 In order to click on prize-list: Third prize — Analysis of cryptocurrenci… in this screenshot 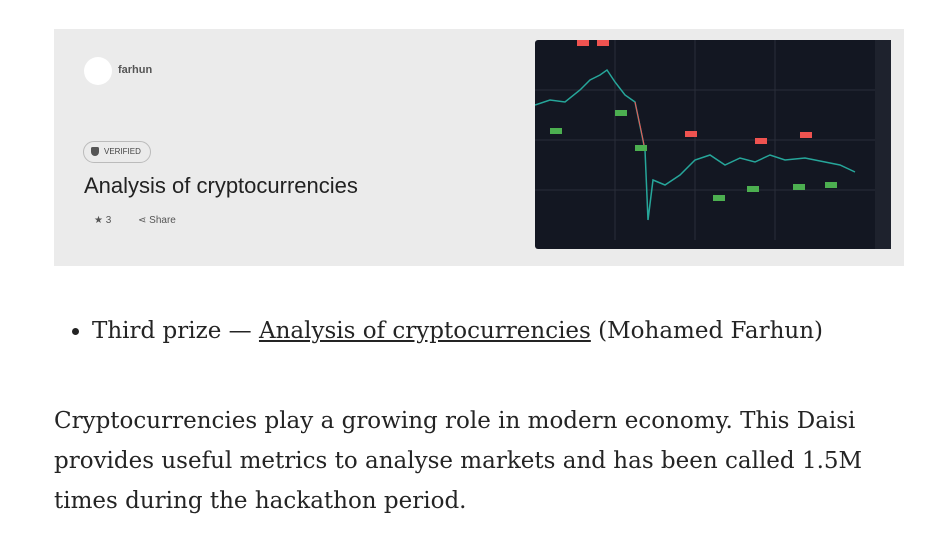, I will do `click(431, 331)`.